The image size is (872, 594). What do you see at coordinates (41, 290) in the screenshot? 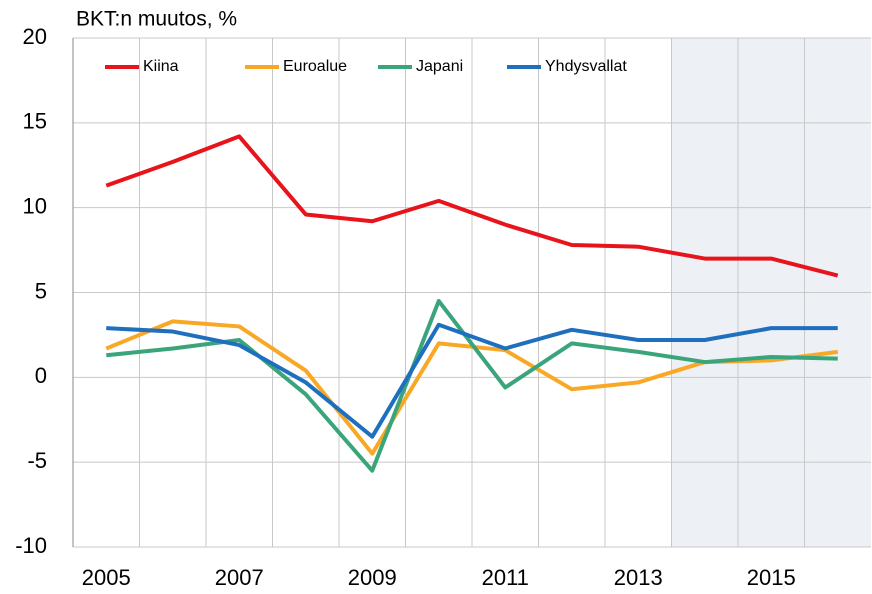
I see `y-tick-label: 5` at bounding box center [41, 290].